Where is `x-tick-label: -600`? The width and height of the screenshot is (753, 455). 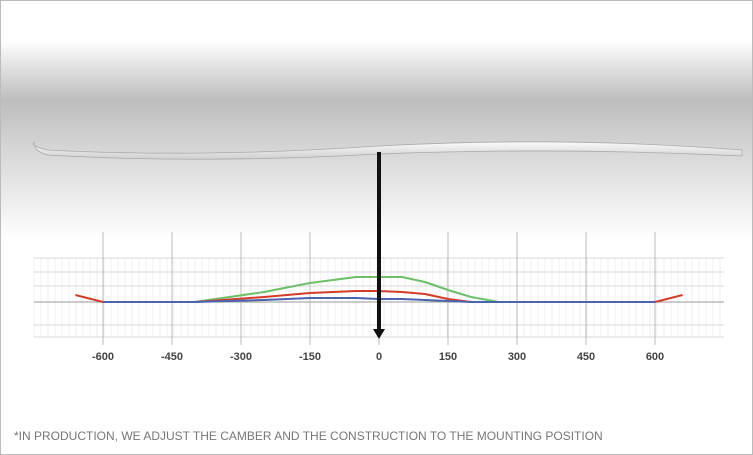
x-tick-label: -600 is located at coordinates (103, 357).